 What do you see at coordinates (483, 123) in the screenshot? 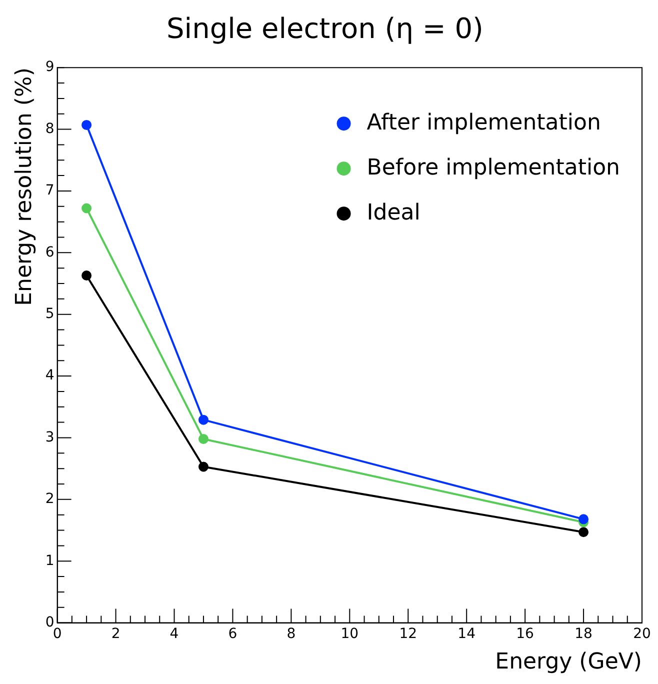
I see `legend-label: After implementation` at bounding box center [483, 123].